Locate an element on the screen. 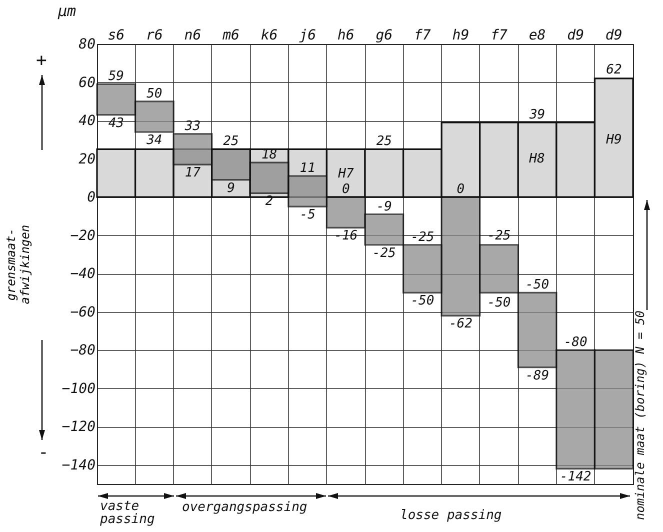  annotation: 50 is located at coordinates (154, 94).